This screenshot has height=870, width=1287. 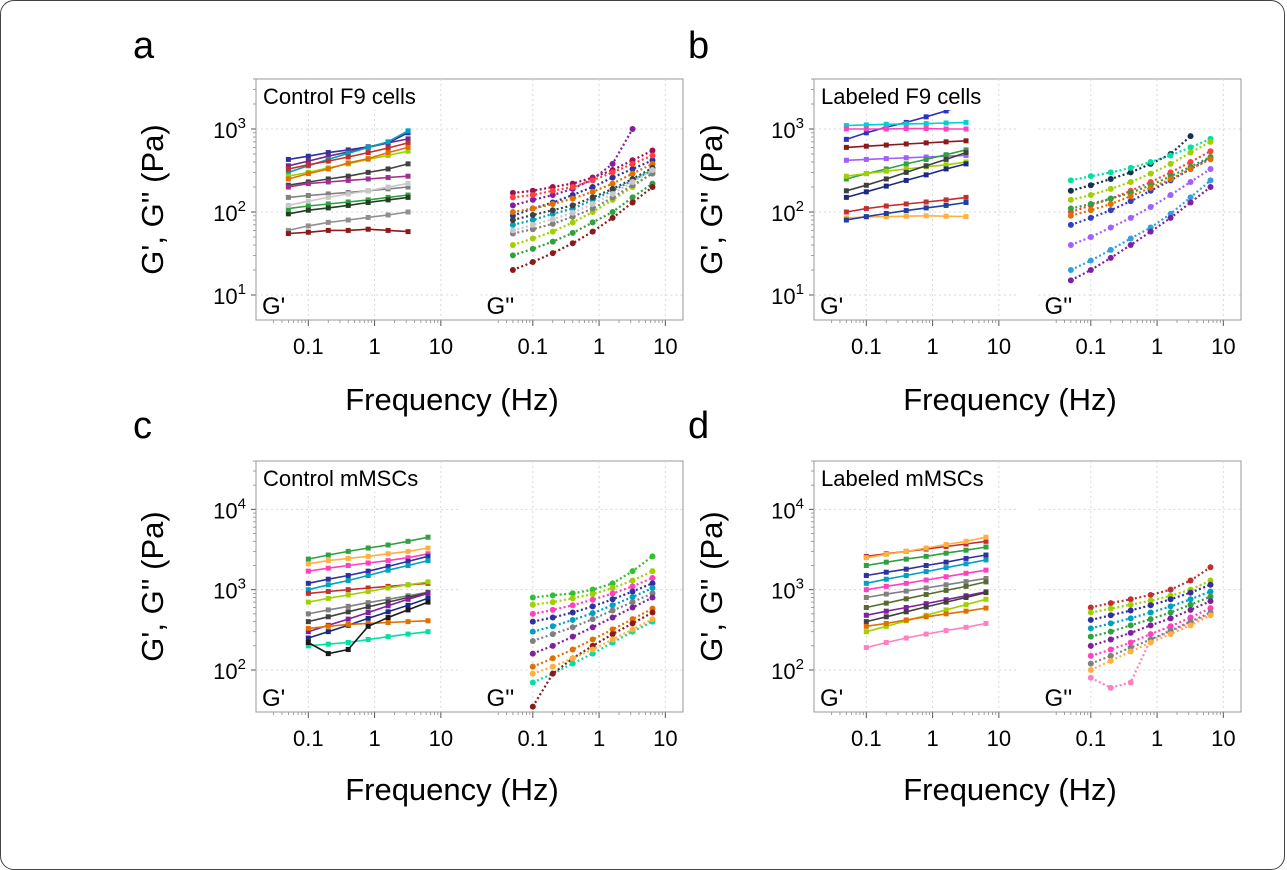 What do you see at coordinates (698, 46) in the screenshot?
I see `panel-letter: b` at bounding box center [698, 46].